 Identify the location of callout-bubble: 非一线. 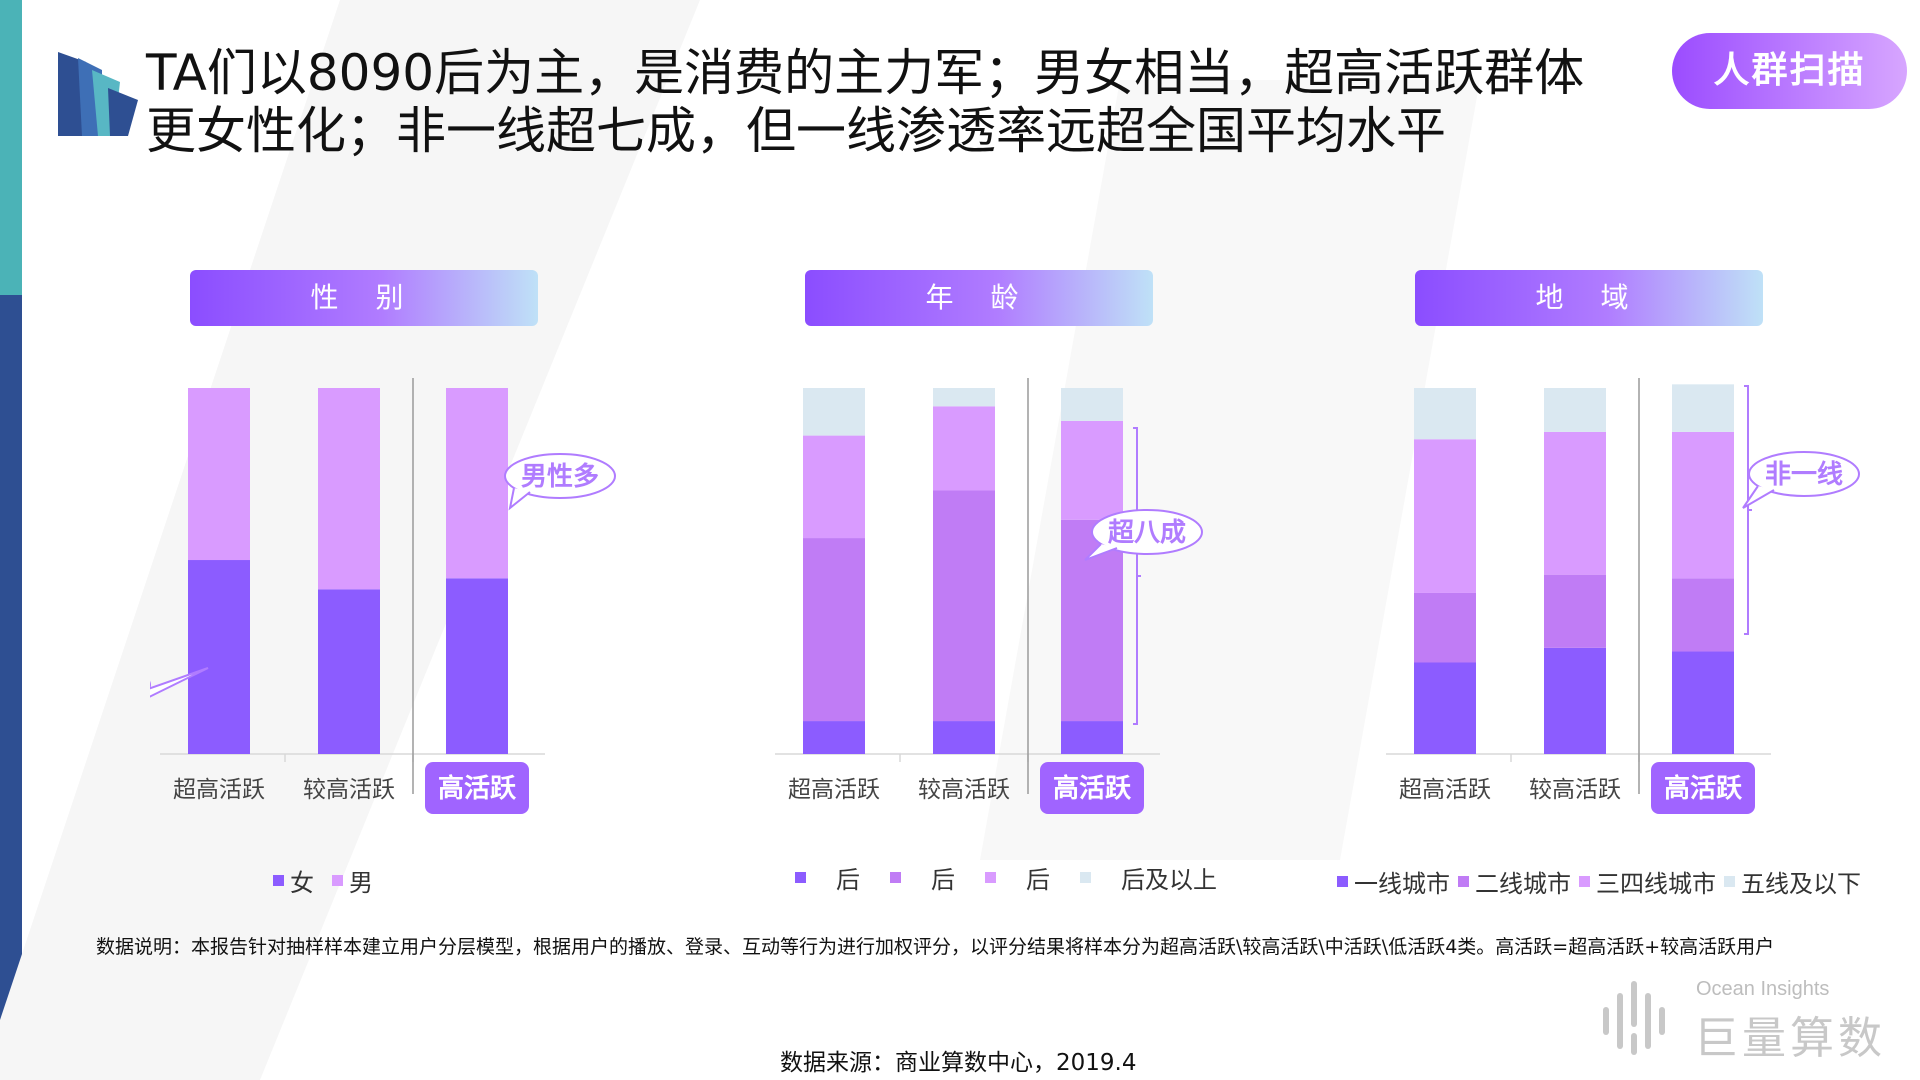
(1801, 480).